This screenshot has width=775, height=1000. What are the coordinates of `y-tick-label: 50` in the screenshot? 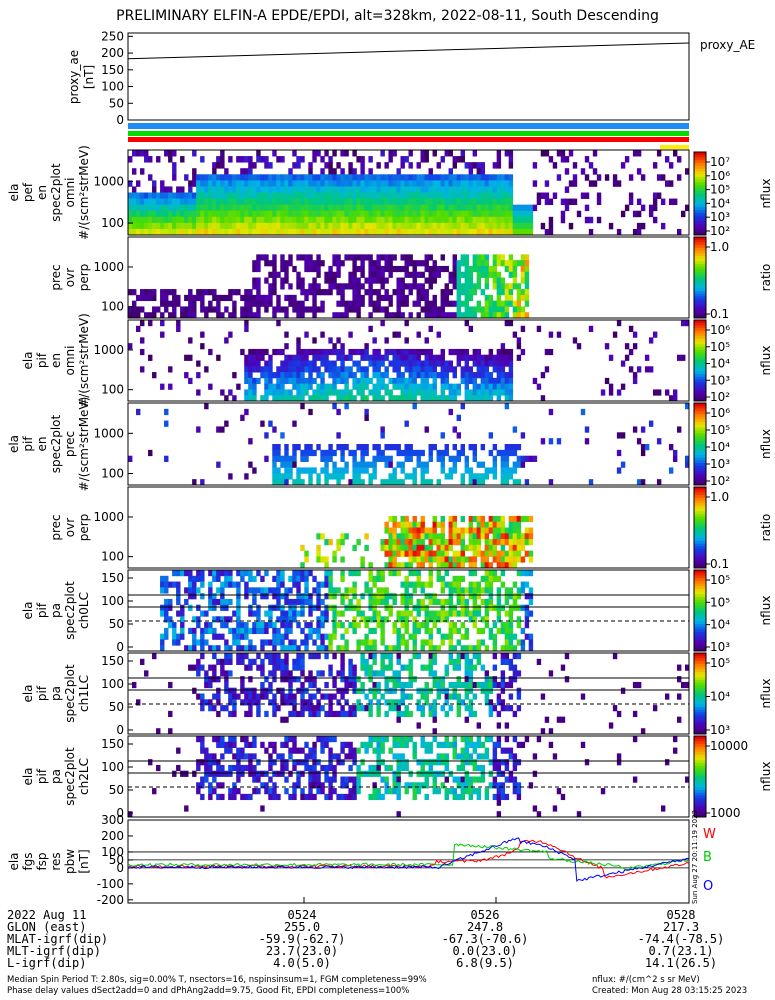 It's located at (116, 624).